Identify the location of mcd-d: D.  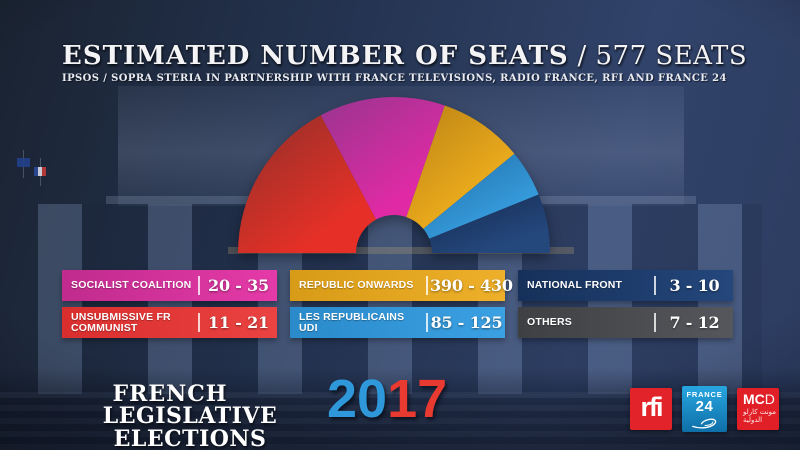
(769, 399).